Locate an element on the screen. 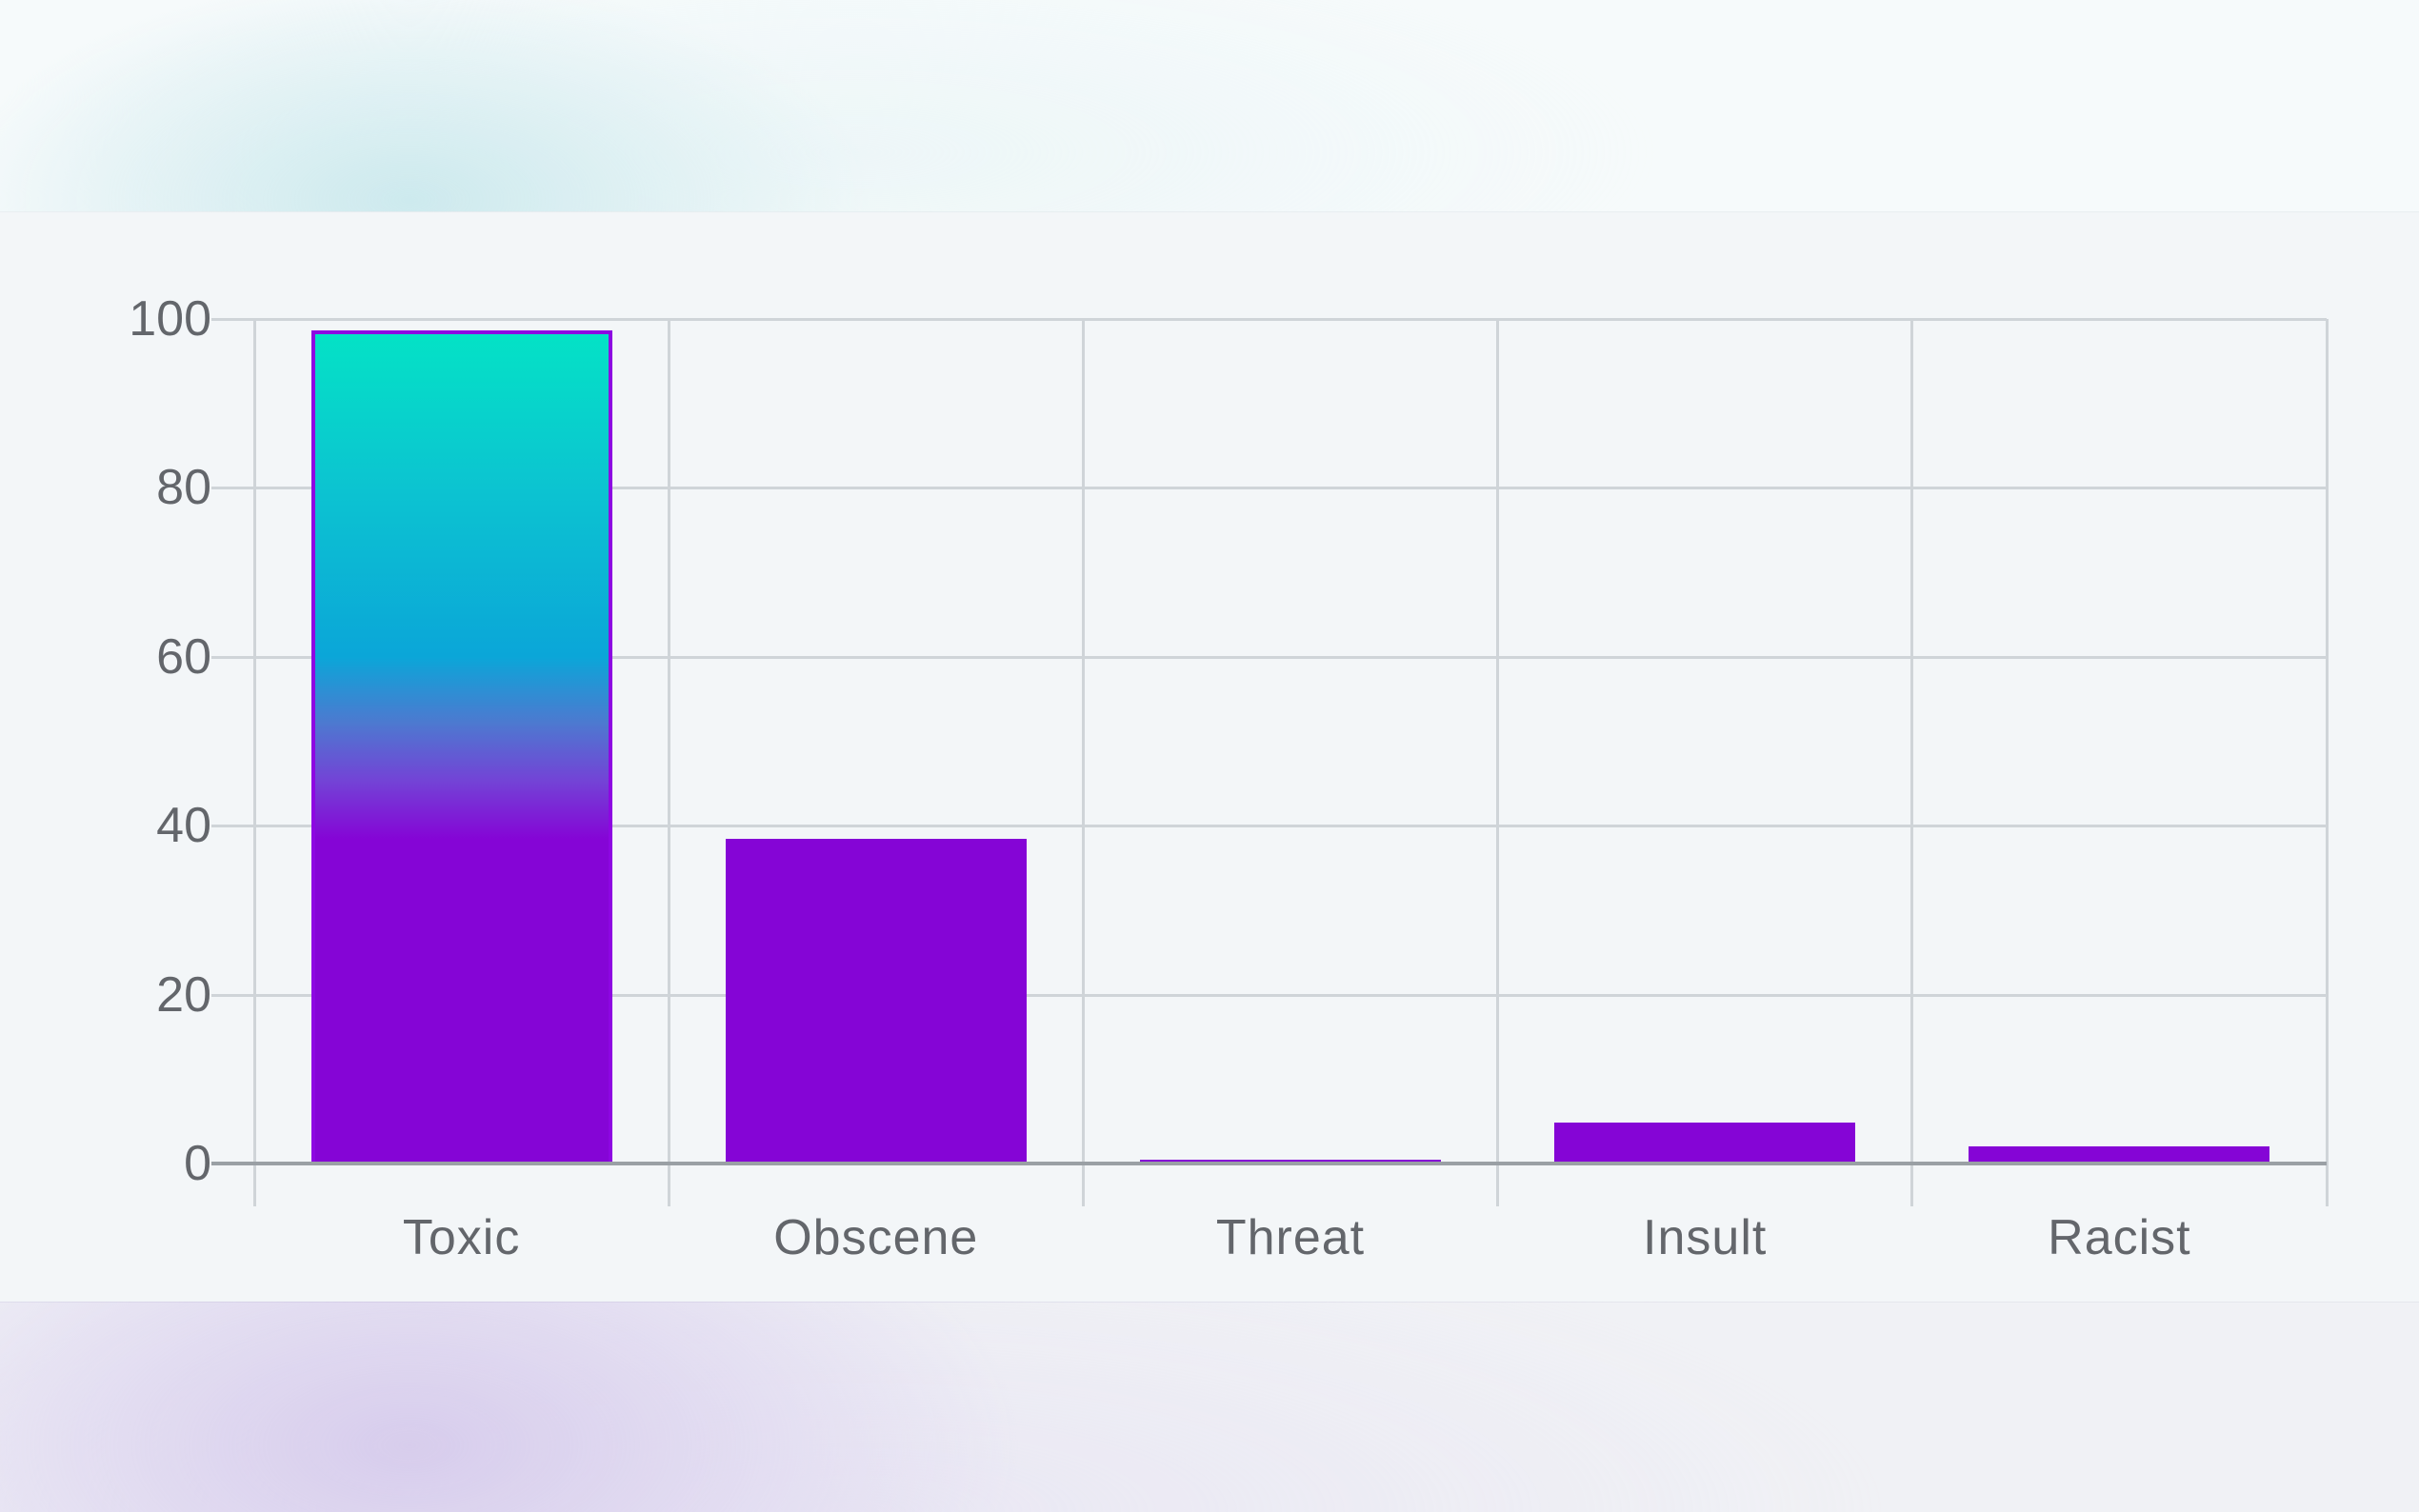  y-tick-label-80: 80 is located at coordinates (183, 488).